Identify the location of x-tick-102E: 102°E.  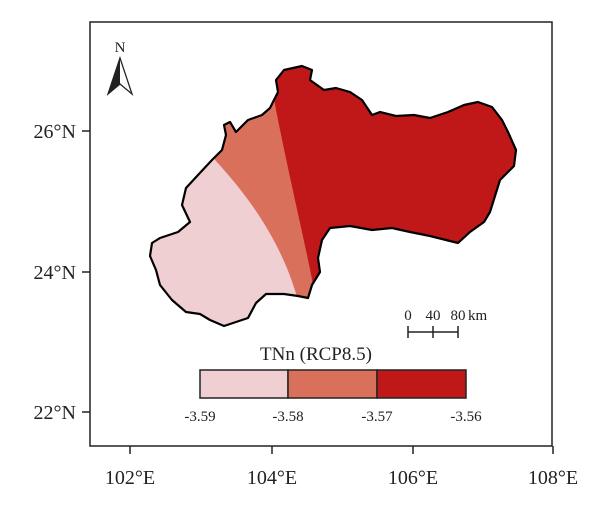
(130, 478).